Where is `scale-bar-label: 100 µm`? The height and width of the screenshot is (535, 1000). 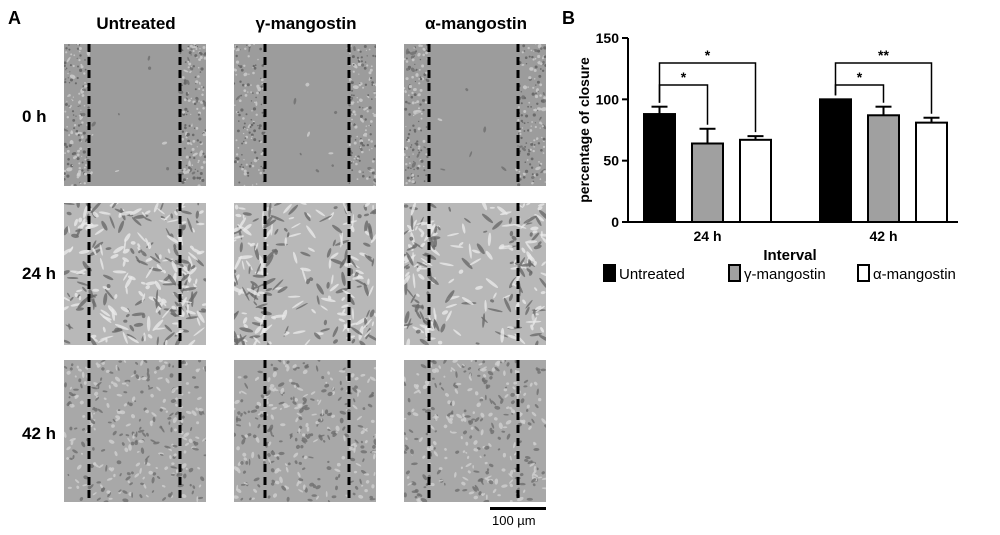
scale-bar-label: 100 µm is located at coordinates (514, 520).